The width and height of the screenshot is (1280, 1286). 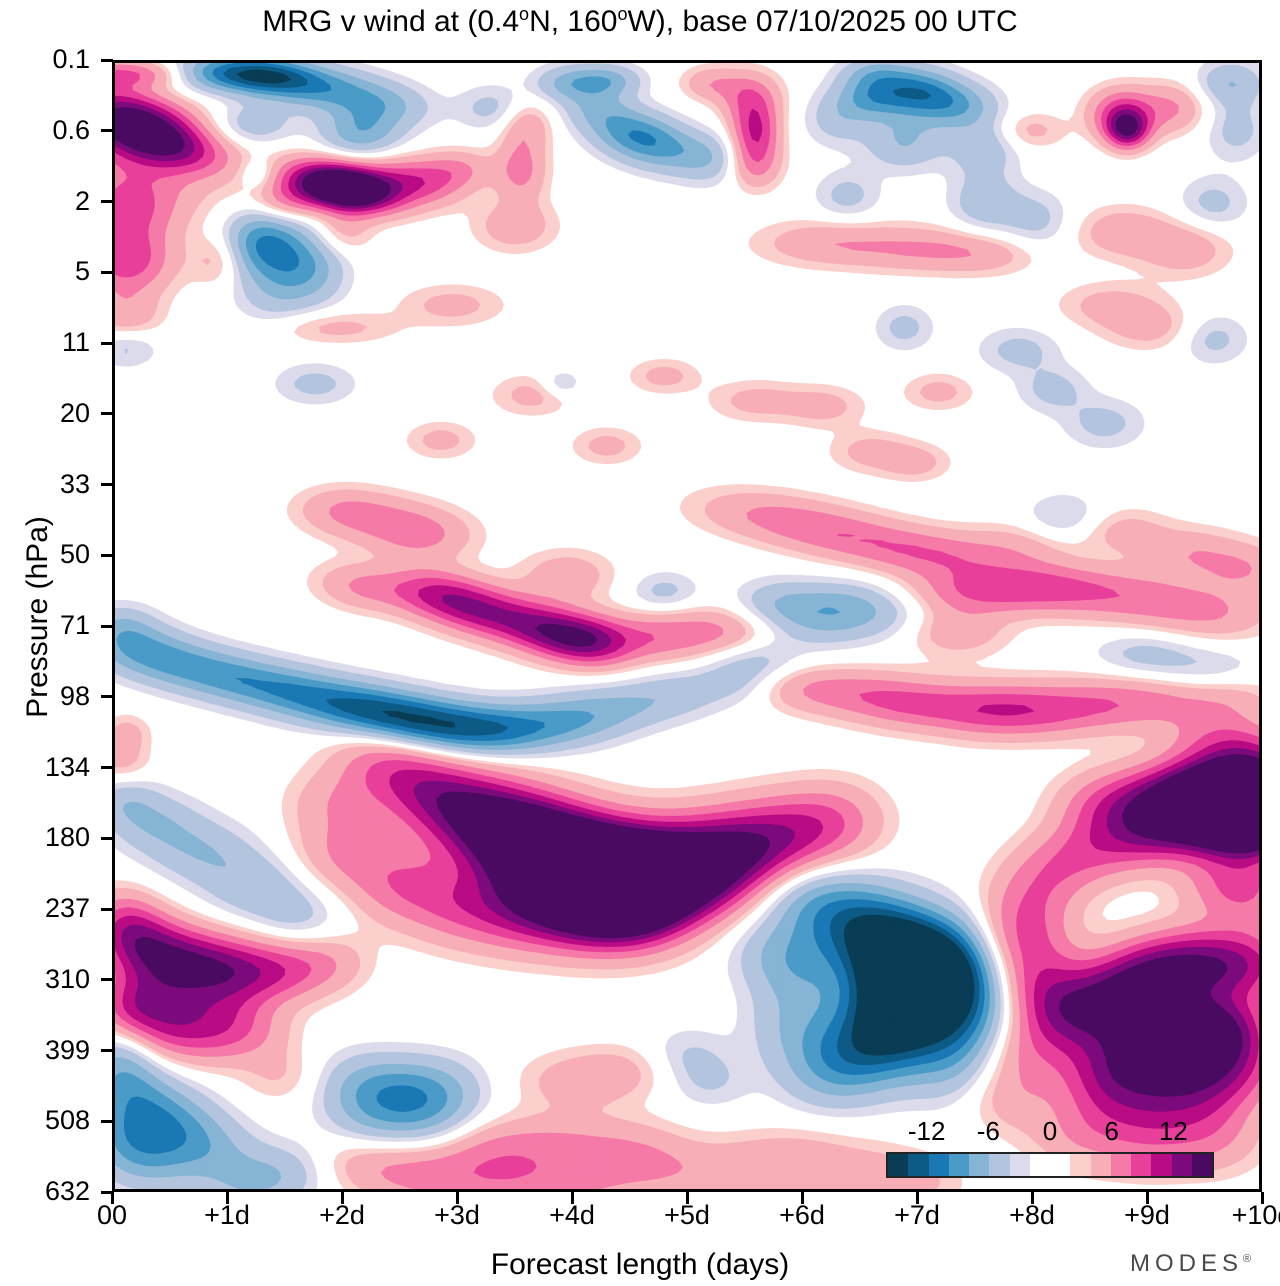 What do you see at coordinates (67, 908) in the screenshot?
I see `y-tick-label: 237` at bounding box center [67, 908].